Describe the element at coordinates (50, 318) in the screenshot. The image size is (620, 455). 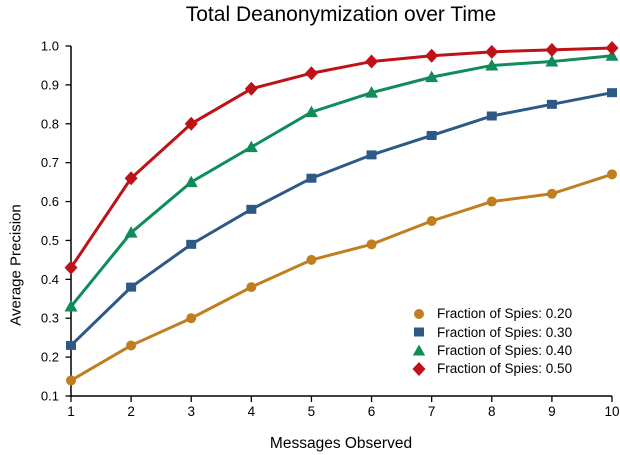
I see `y-tick-label: 0.3` at that location.